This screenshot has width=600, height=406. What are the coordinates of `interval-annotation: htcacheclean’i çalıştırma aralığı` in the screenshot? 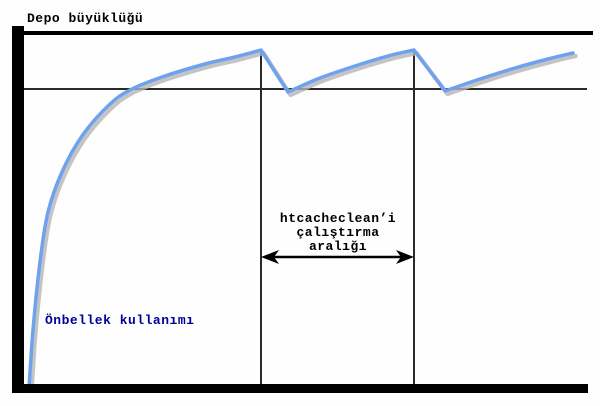 It's located at (338, 232).